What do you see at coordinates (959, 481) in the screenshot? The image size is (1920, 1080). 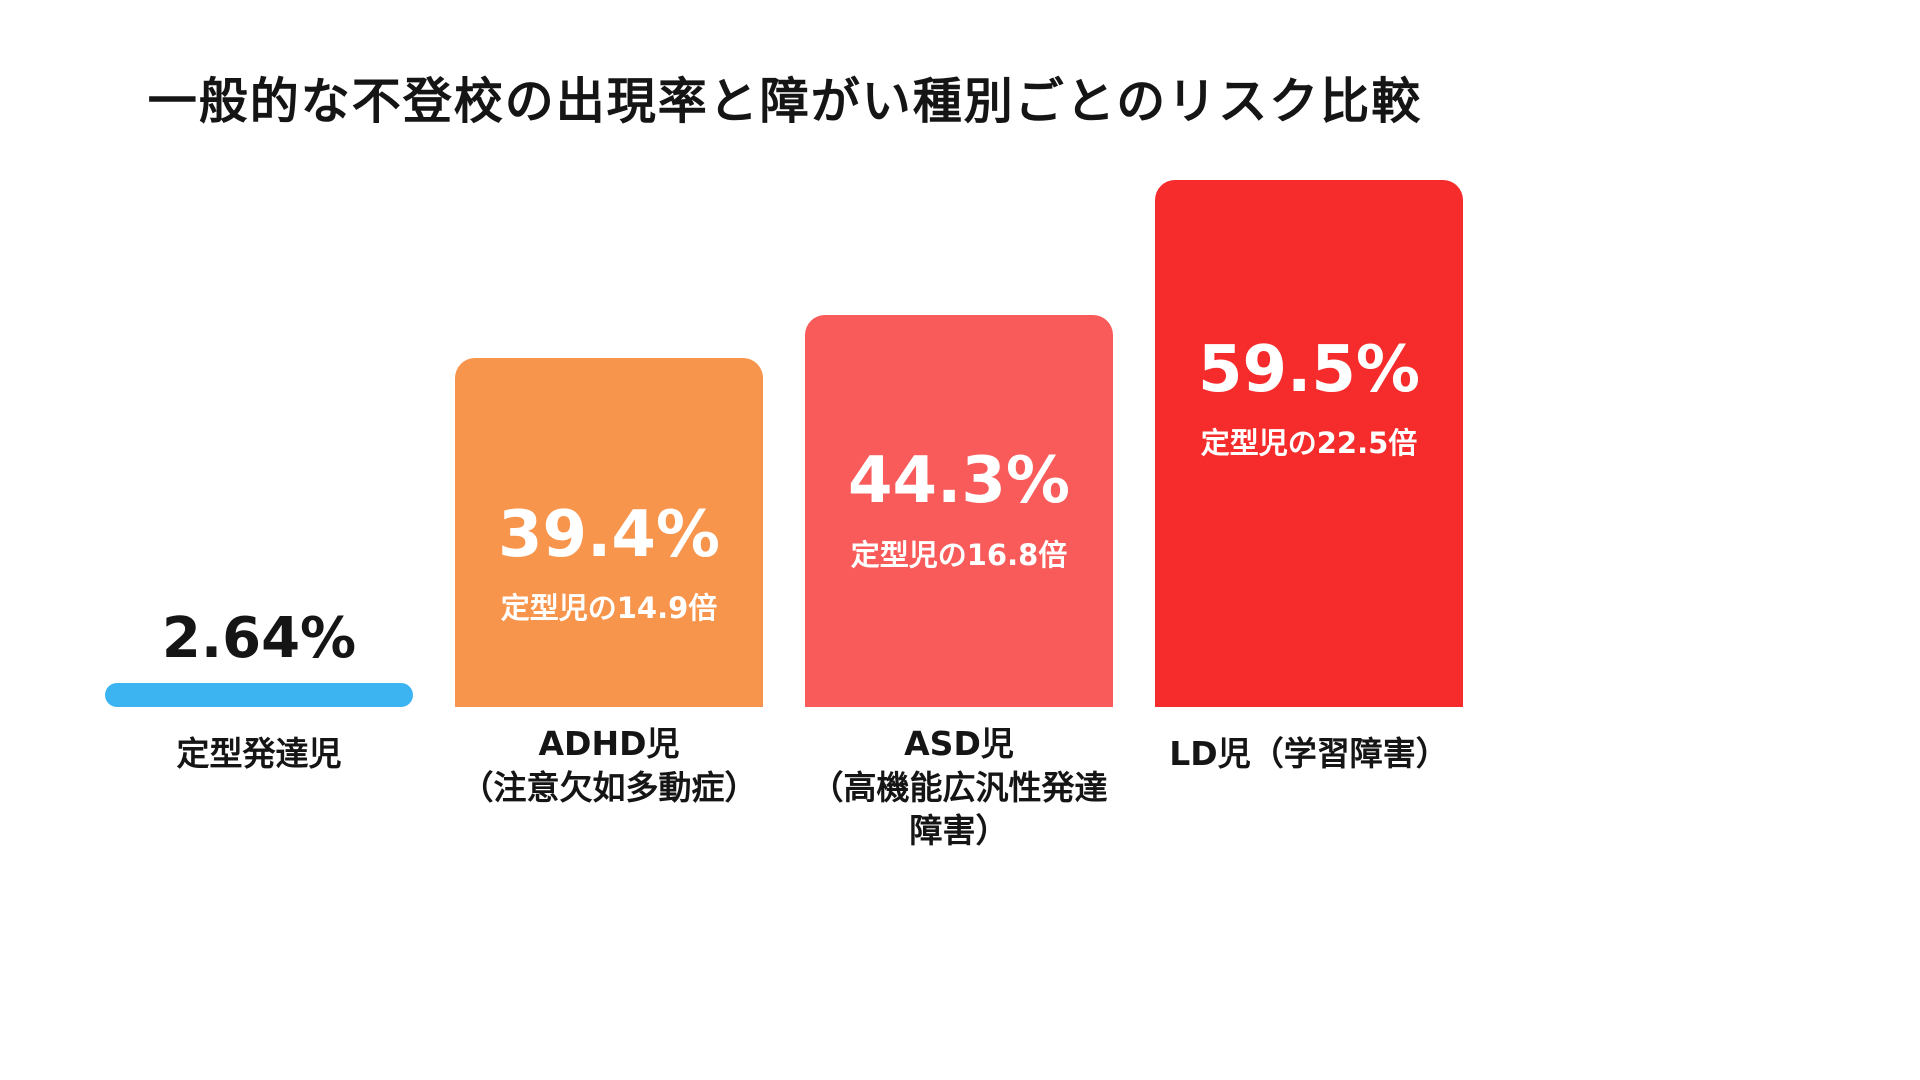 I see `bar-value-label-asd: 44.3%` at bounding box center [959, 481].